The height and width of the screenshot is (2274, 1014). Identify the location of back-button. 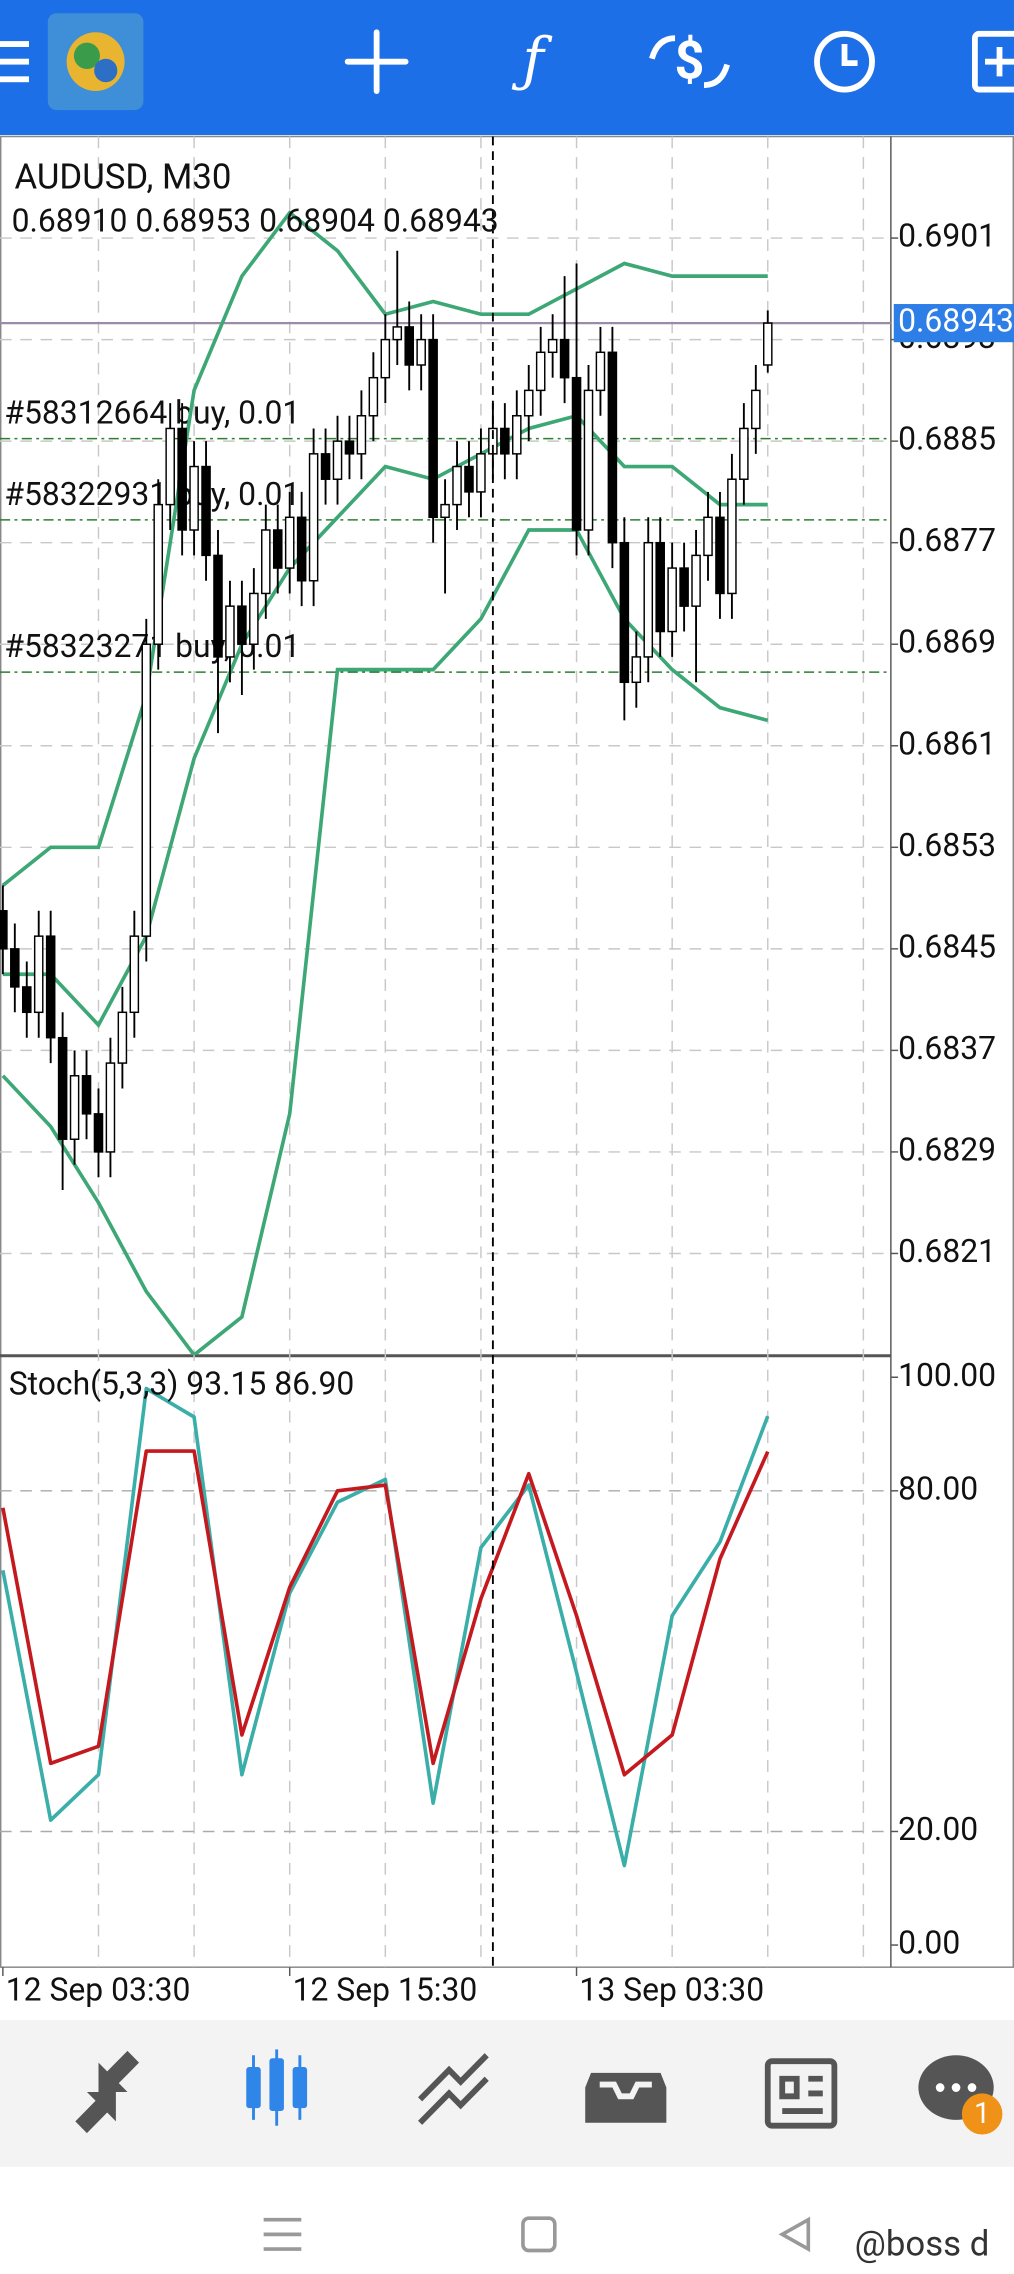
(794, 2234).